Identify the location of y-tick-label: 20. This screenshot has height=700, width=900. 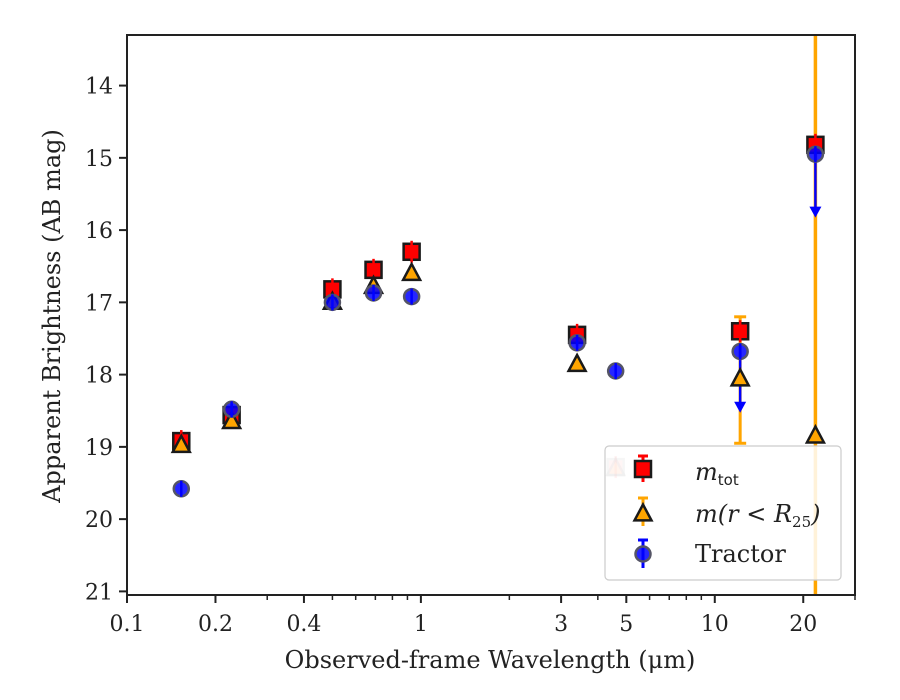
(99, 520).